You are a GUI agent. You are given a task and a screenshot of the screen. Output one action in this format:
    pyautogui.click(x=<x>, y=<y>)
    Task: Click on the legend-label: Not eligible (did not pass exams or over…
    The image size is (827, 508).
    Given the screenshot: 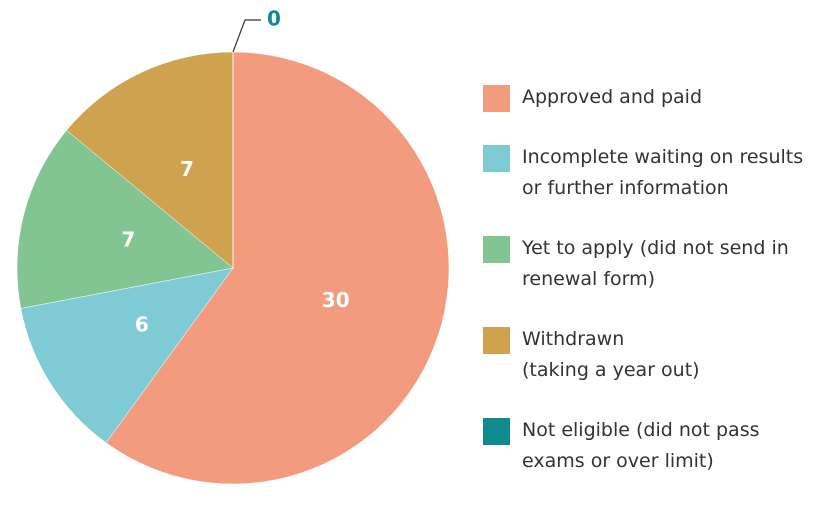 What is the action you would take?
    pyautogui.click(x=641, y=445)
    